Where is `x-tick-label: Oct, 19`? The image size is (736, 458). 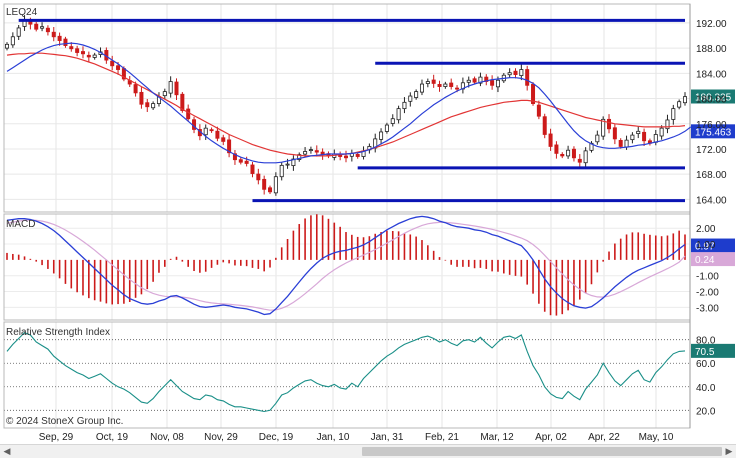 x-tick-label: Oct, 19 is located at coordinates (112, 437).